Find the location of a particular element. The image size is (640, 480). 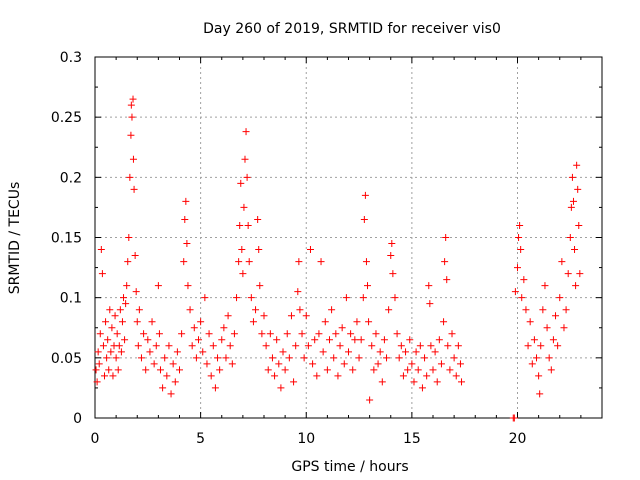

x-tick-label: 15 is located at coordinates (412, 439).